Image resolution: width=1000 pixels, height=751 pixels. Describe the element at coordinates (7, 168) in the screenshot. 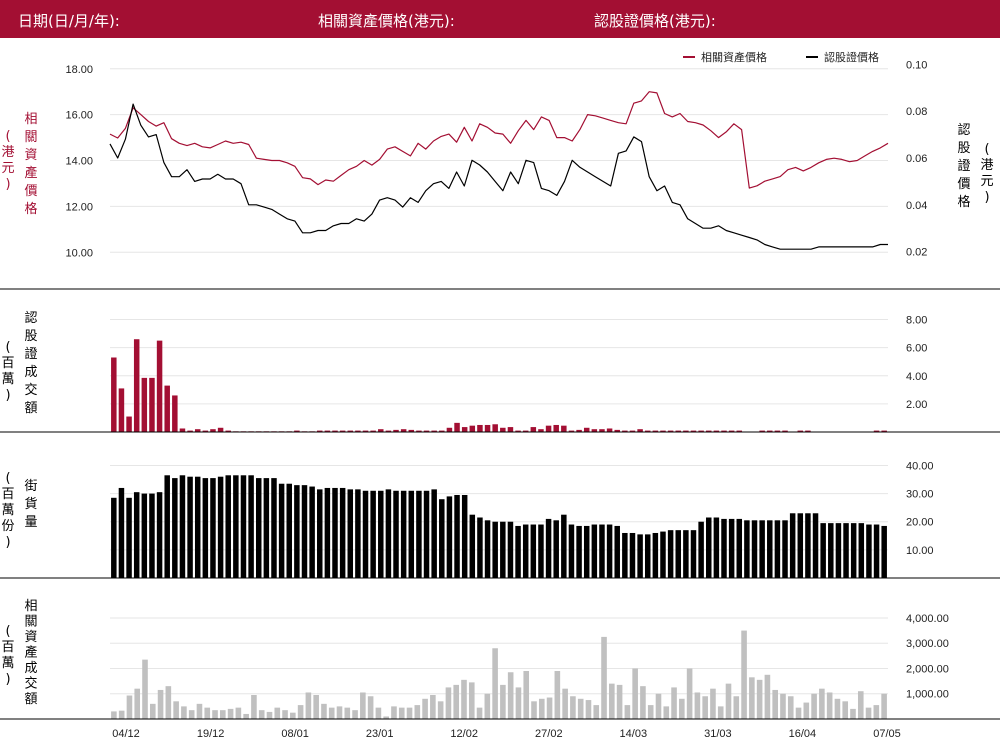

I see `y-left-unit-char: 元` at that location.